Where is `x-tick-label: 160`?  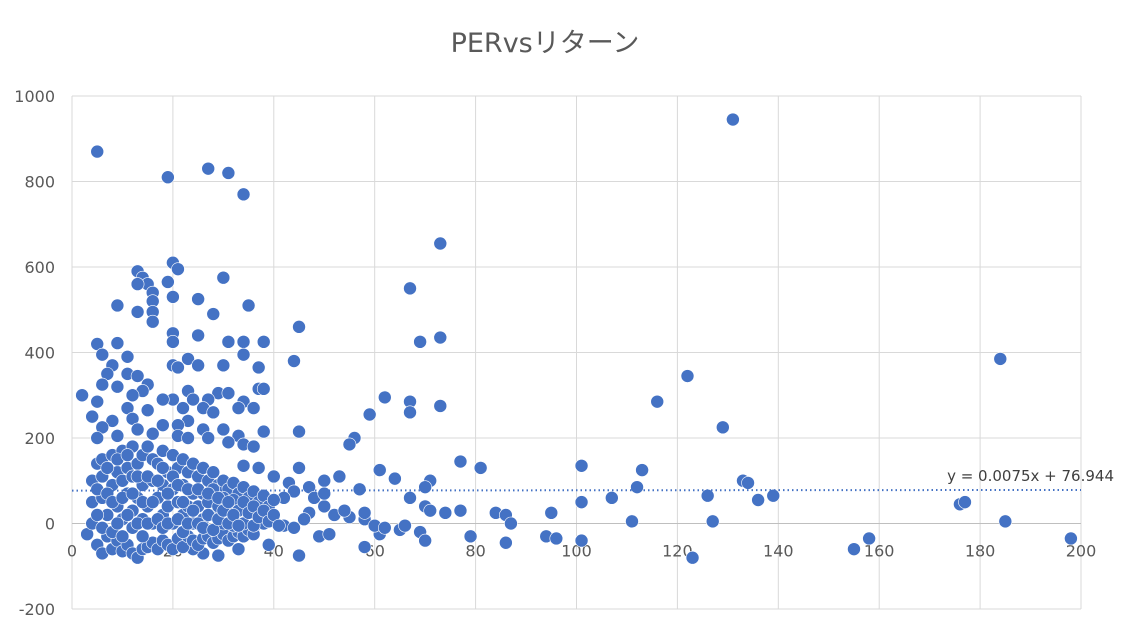
x-tick-label: 160 is located at coordinates (879, 551).